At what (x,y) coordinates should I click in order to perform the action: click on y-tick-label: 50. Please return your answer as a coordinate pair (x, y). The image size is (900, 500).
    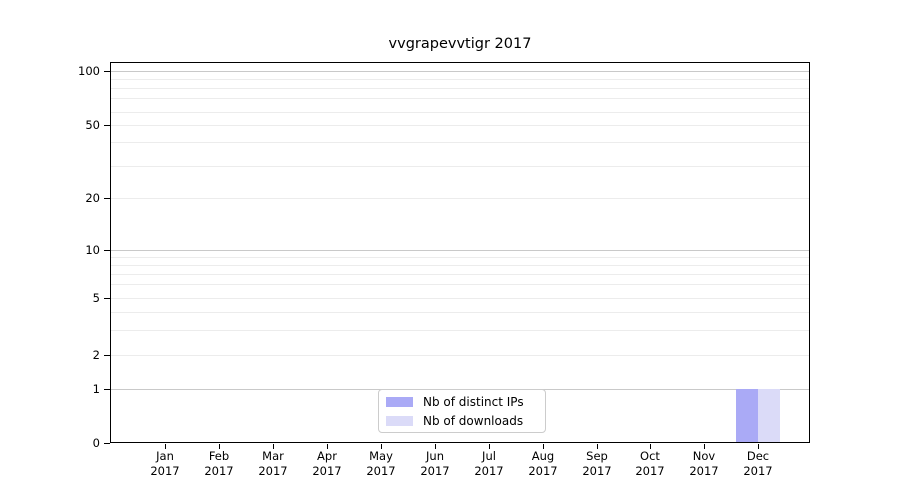
    Looking at the image, I should click on (92, 125).